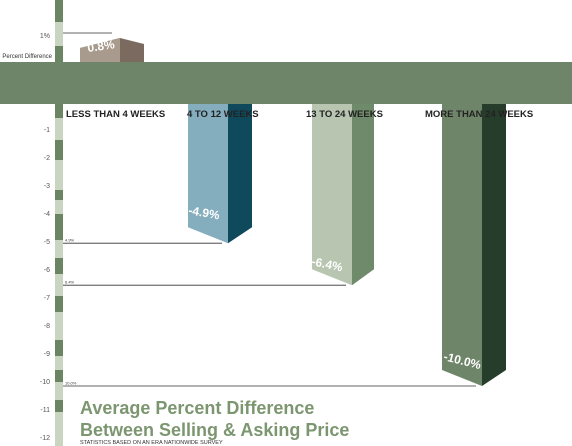 This screenshot has width=572, height=446. Describe the element at coordinates (214, 430) in the screenshot. I see `chart-title-line-2: Between Selling & Asking Price` at that location.